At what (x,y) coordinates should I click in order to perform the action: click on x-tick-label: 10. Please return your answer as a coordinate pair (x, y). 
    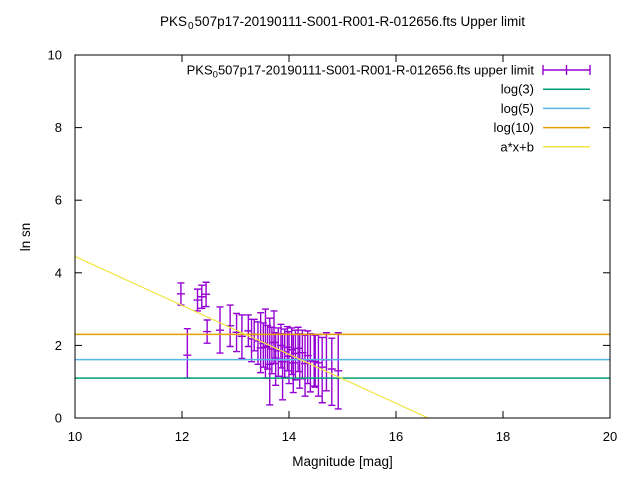
    Looking at the image, I should click on (75, 436).